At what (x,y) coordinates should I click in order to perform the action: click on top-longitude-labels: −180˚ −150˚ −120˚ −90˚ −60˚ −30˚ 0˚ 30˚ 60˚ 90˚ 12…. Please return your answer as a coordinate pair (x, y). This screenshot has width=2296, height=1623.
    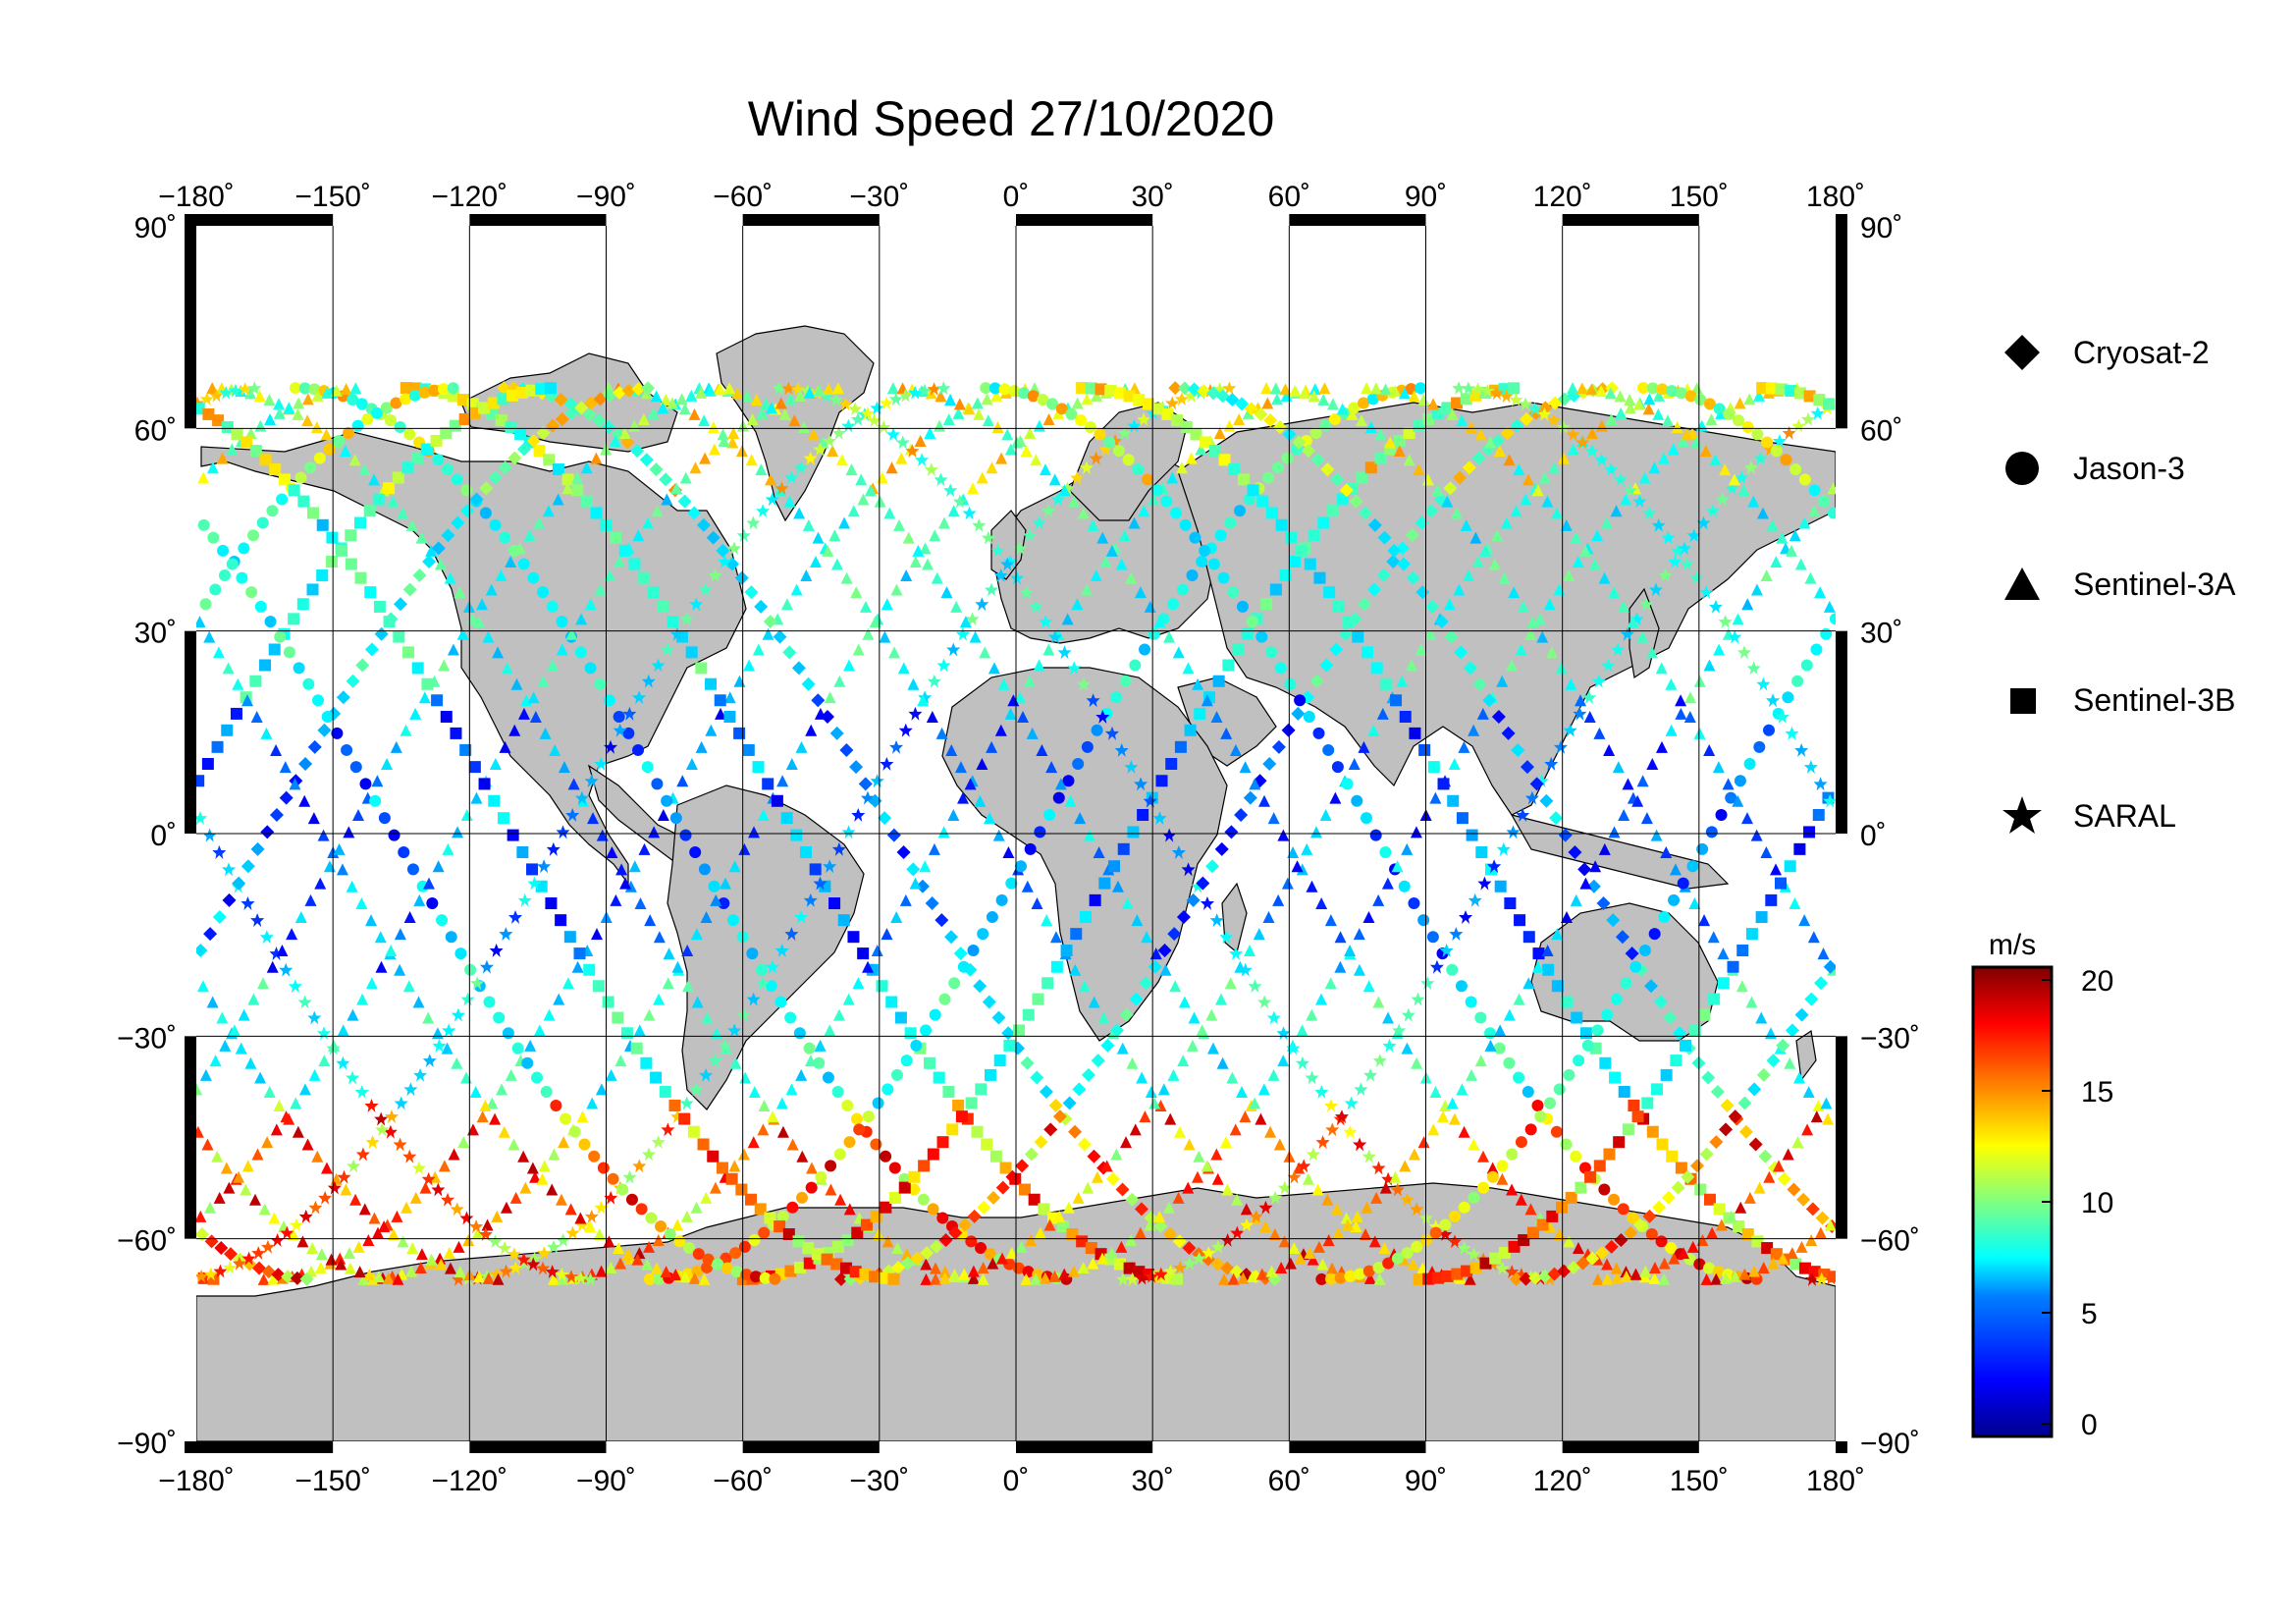
    Looking at the image, I should click on (1011, 197).